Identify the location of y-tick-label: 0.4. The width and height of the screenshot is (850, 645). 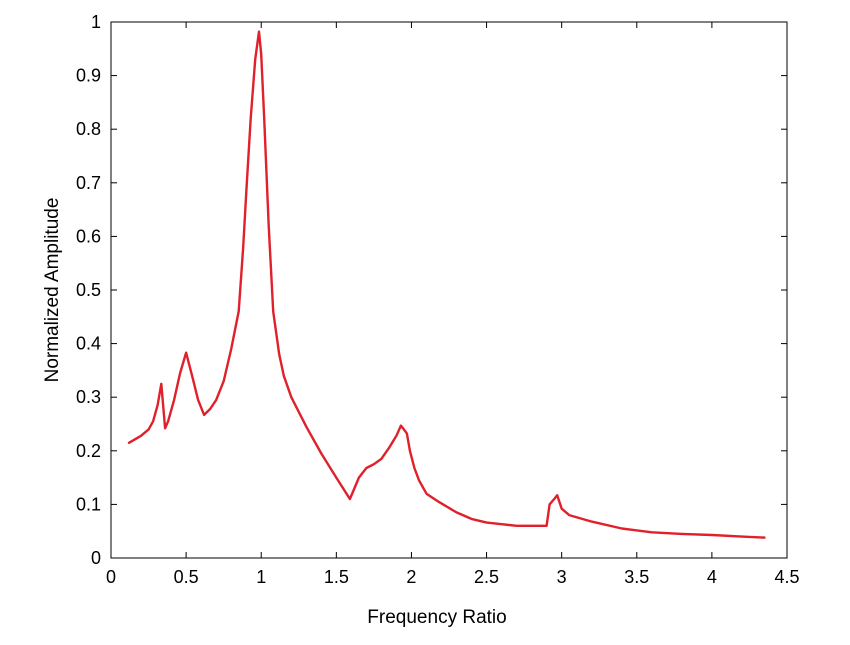
(88, 344).